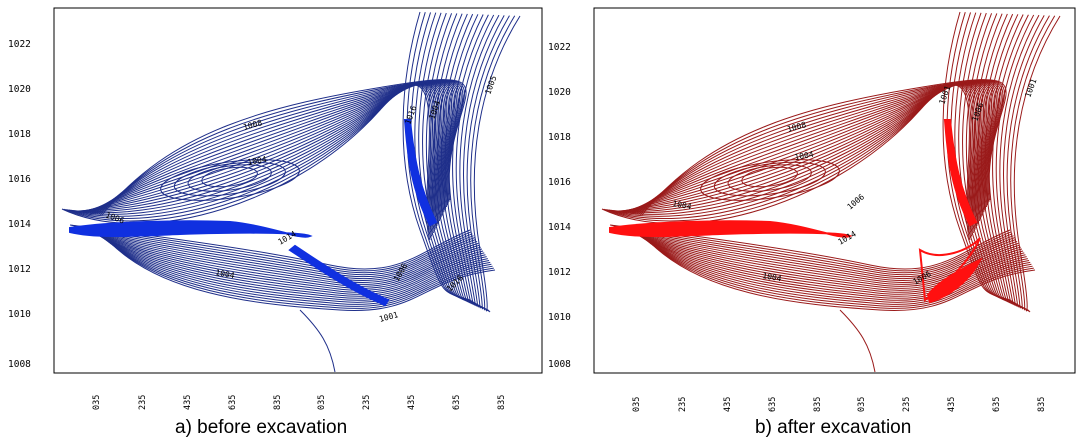 This screenshot has width=1079, height=444. I want to click on y-tick-label: 1020, so click(559, 92).